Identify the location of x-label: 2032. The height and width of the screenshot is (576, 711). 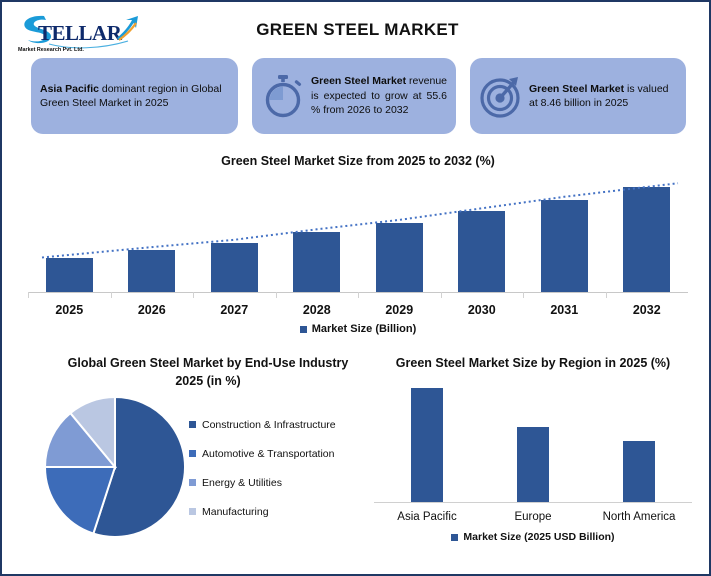
(646, 310).